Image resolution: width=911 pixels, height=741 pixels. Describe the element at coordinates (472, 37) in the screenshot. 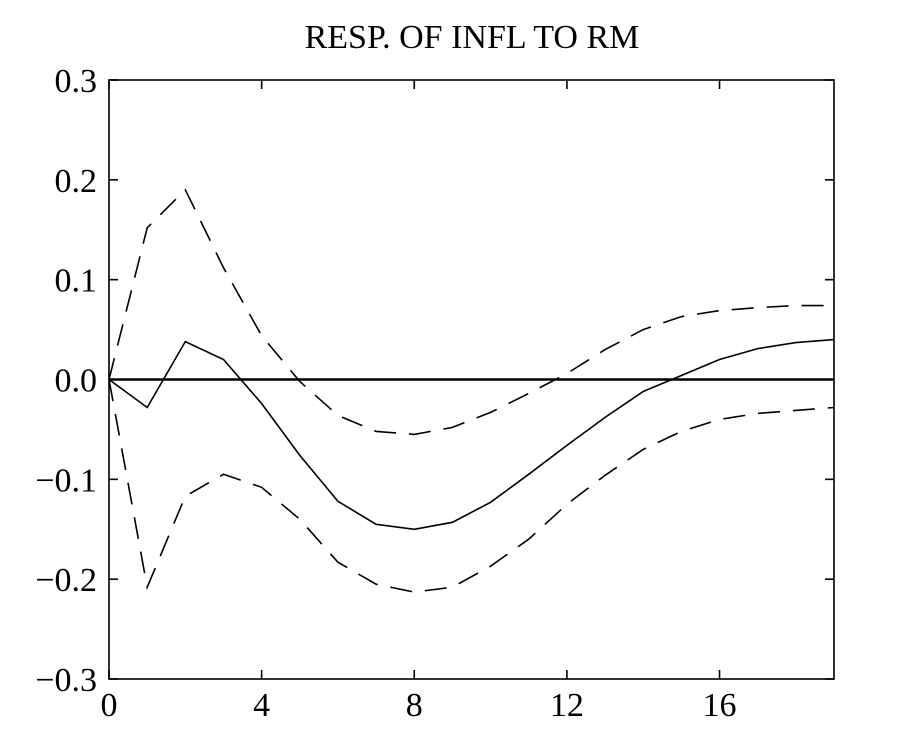

I see `chart-title: RESP. OF INFL TO RM` at that location.